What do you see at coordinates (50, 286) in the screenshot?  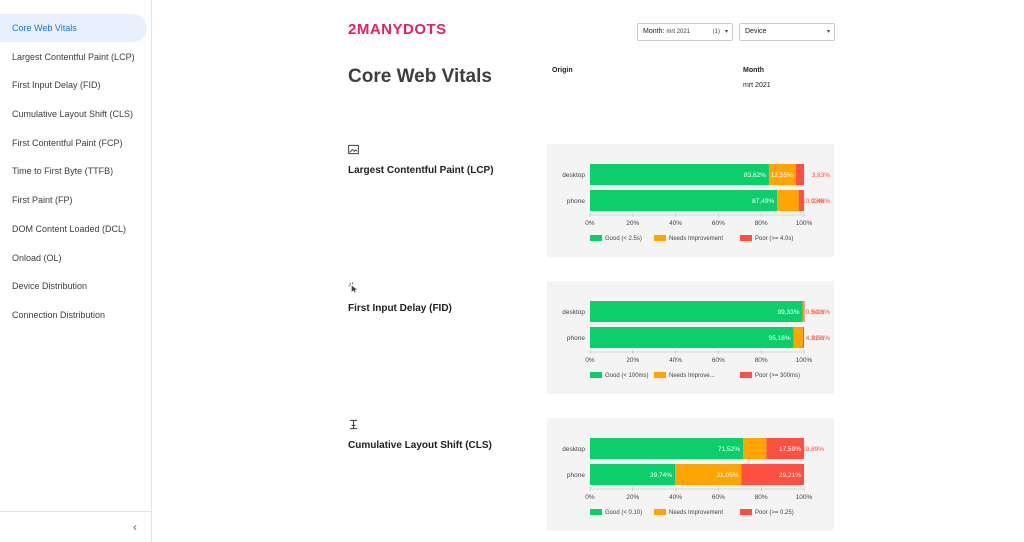 I see `sidebar-item-device-distribution: Device Distribution` at bounding box center [50, 286].